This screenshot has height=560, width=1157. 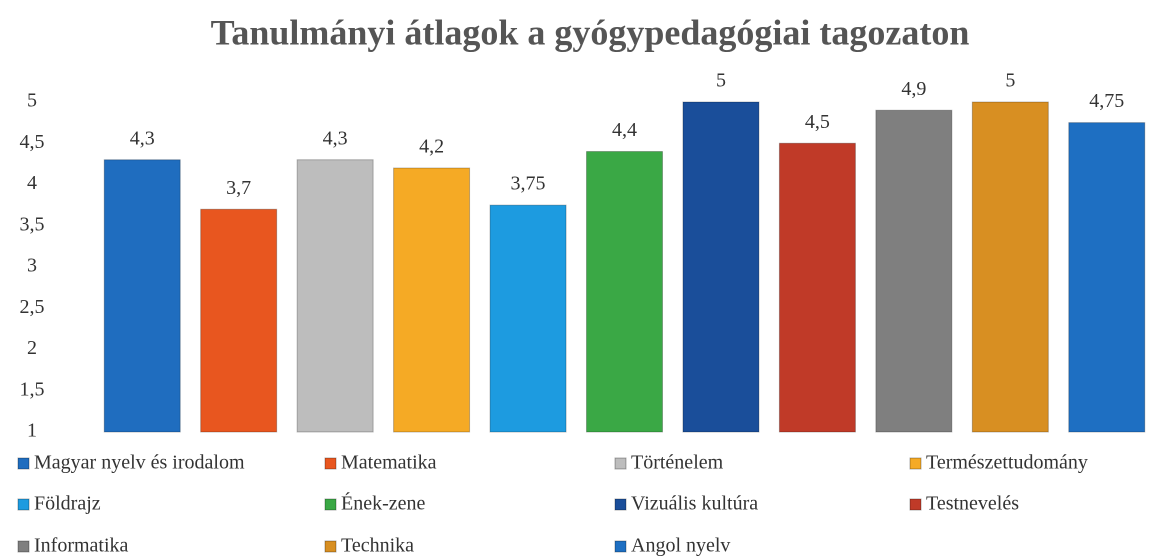 I want to click on value-label: 4,2, so click(x=431, y=147).